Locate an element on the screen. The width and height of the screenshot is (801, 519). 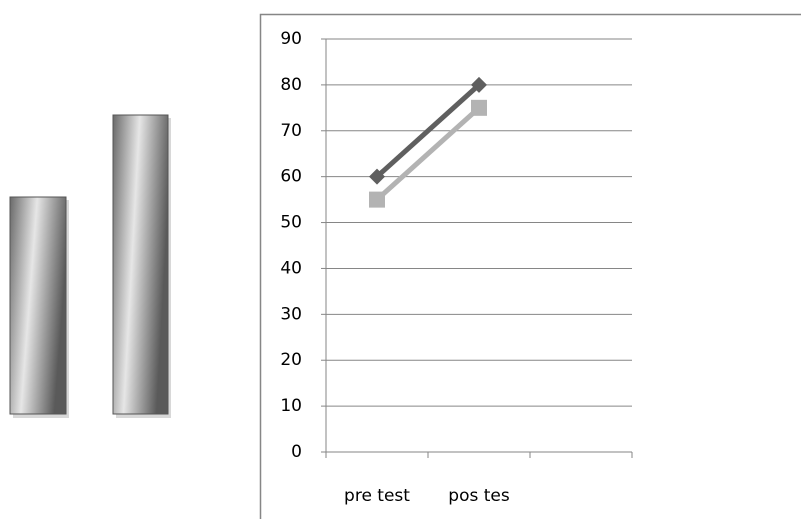
y-tick-label: 40 is located at coordinates (291, 268).